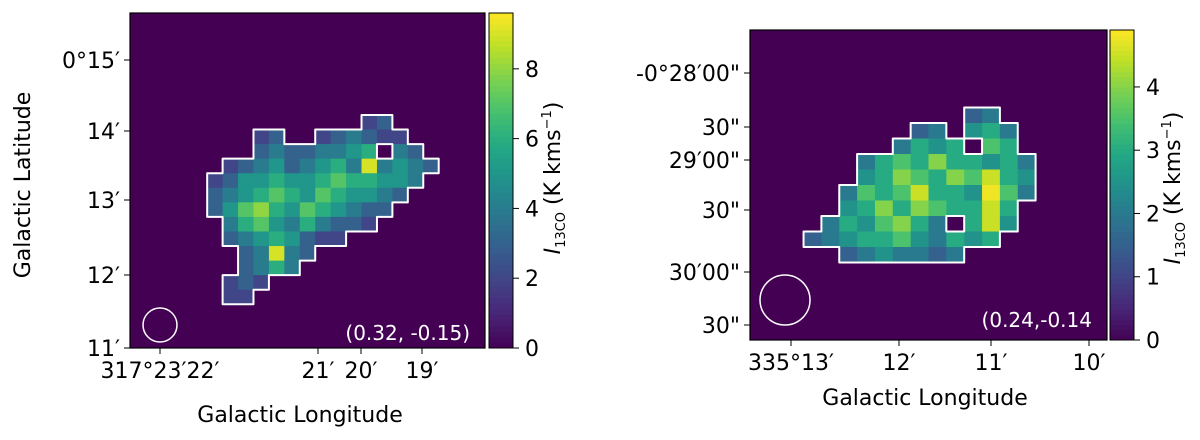 This screenshot has height=440, width=1200. I want to click on y-tick-label: -0°28′00", so click(688, 74).